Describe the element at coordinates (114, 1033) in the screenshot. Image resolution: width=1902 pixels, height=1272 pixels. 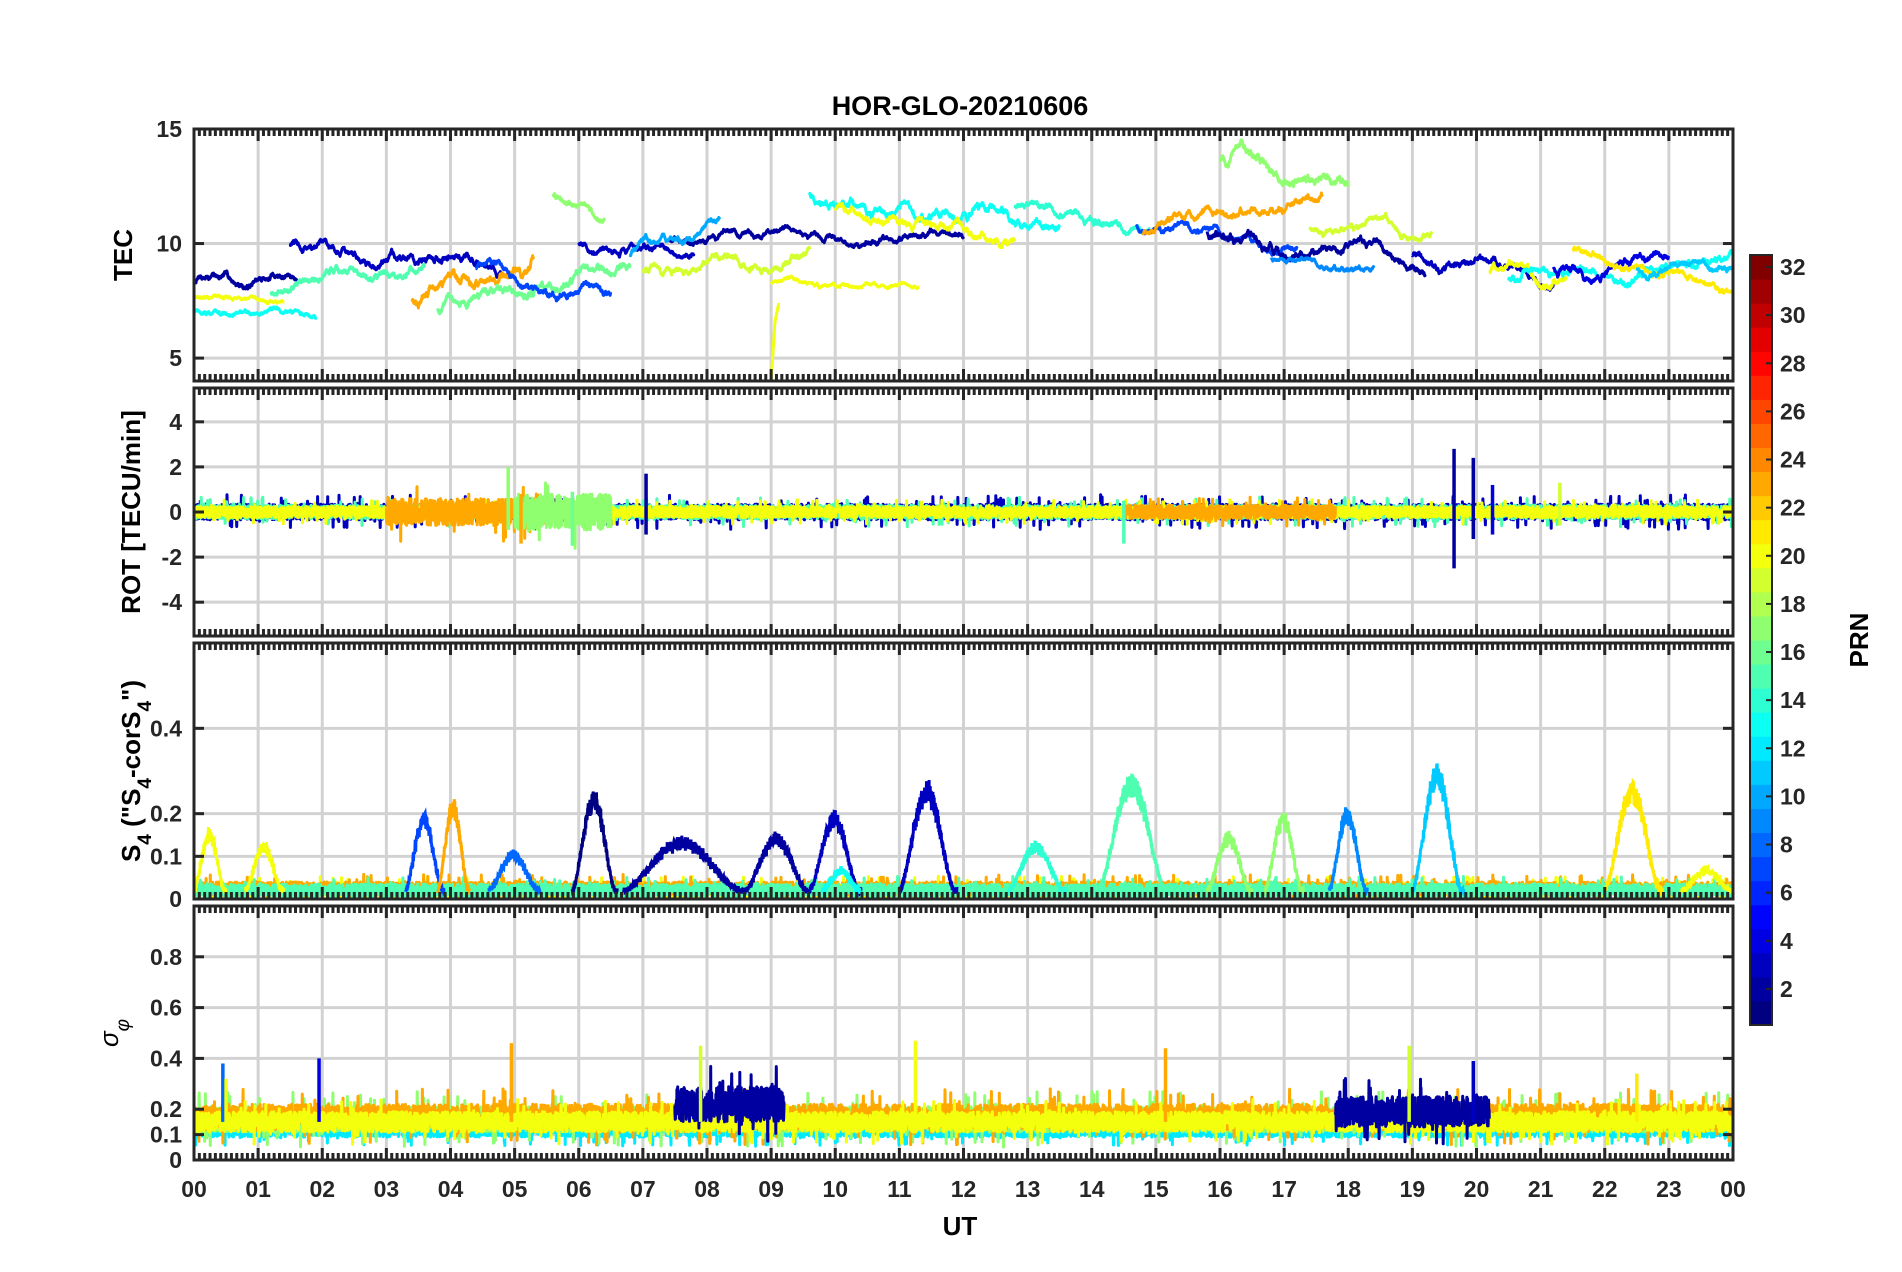
I see `y-axis-label-sigma_phi: σφ` at that location.